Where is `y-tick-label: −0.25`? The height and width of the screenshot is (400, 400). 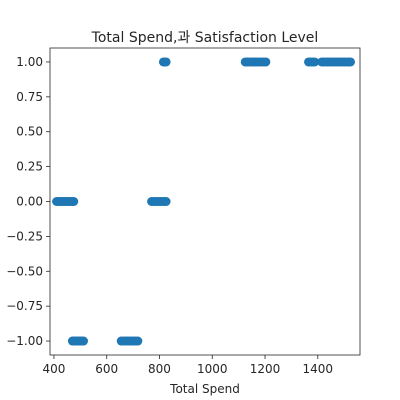 y-tick-label: −0.25 is located at coordinates (24, 236).